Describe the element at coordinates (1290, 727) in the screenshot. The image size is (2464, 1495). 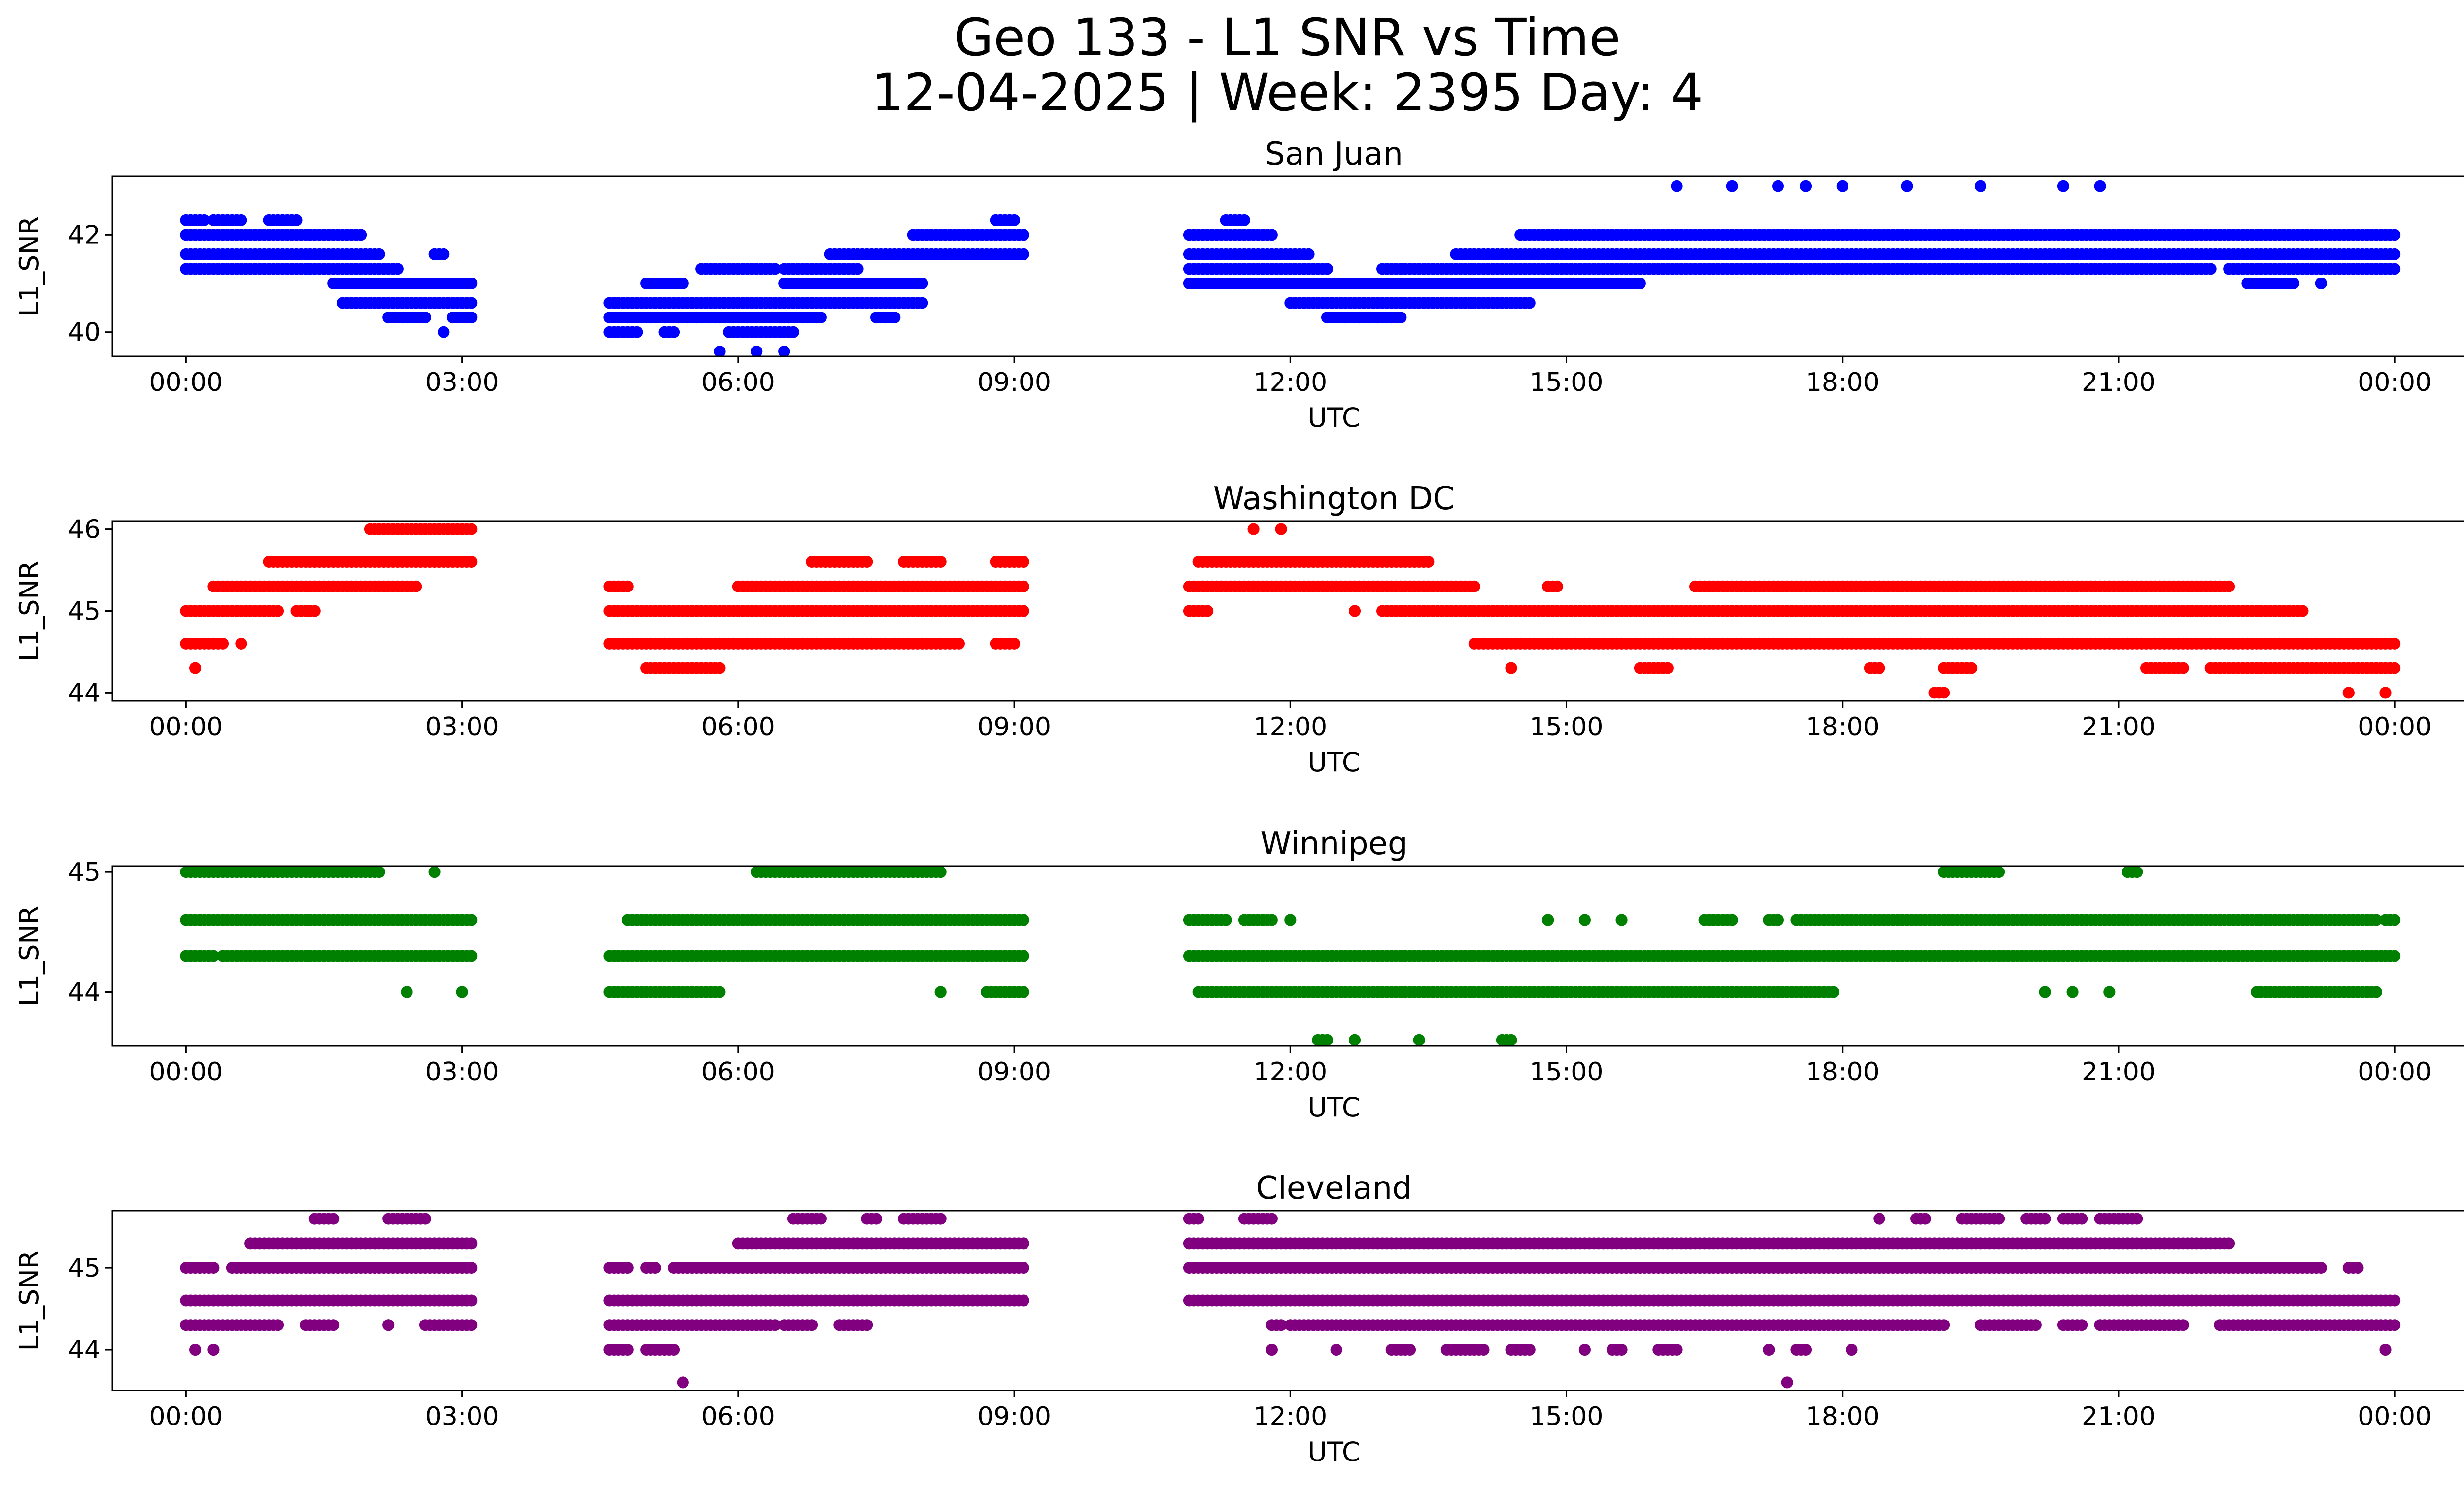
I see `x-tick-label: 12:00` at that location.